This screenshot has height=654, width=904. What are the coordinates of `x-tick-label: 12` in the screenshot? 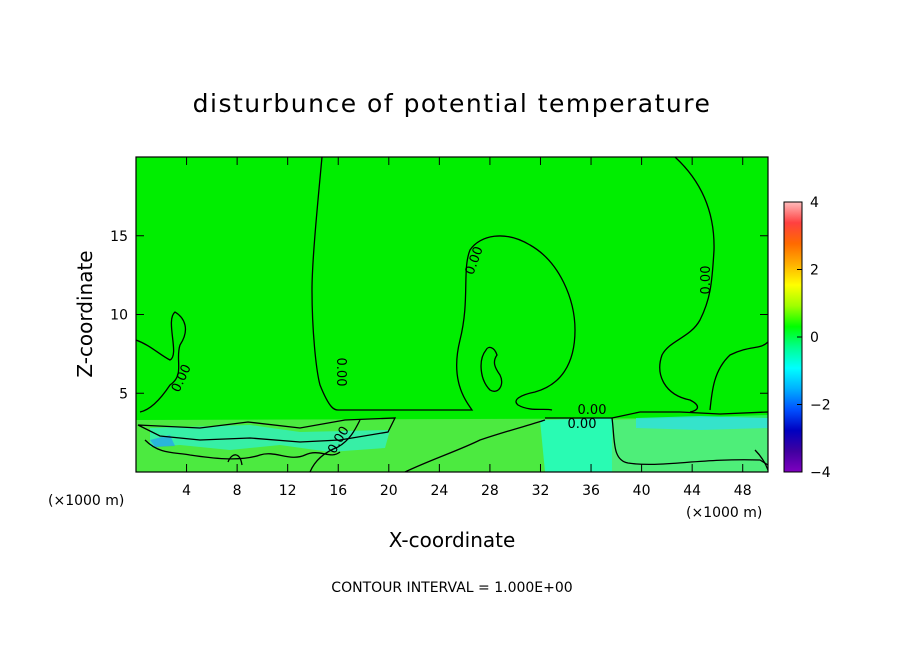 It's located at (288, 491).